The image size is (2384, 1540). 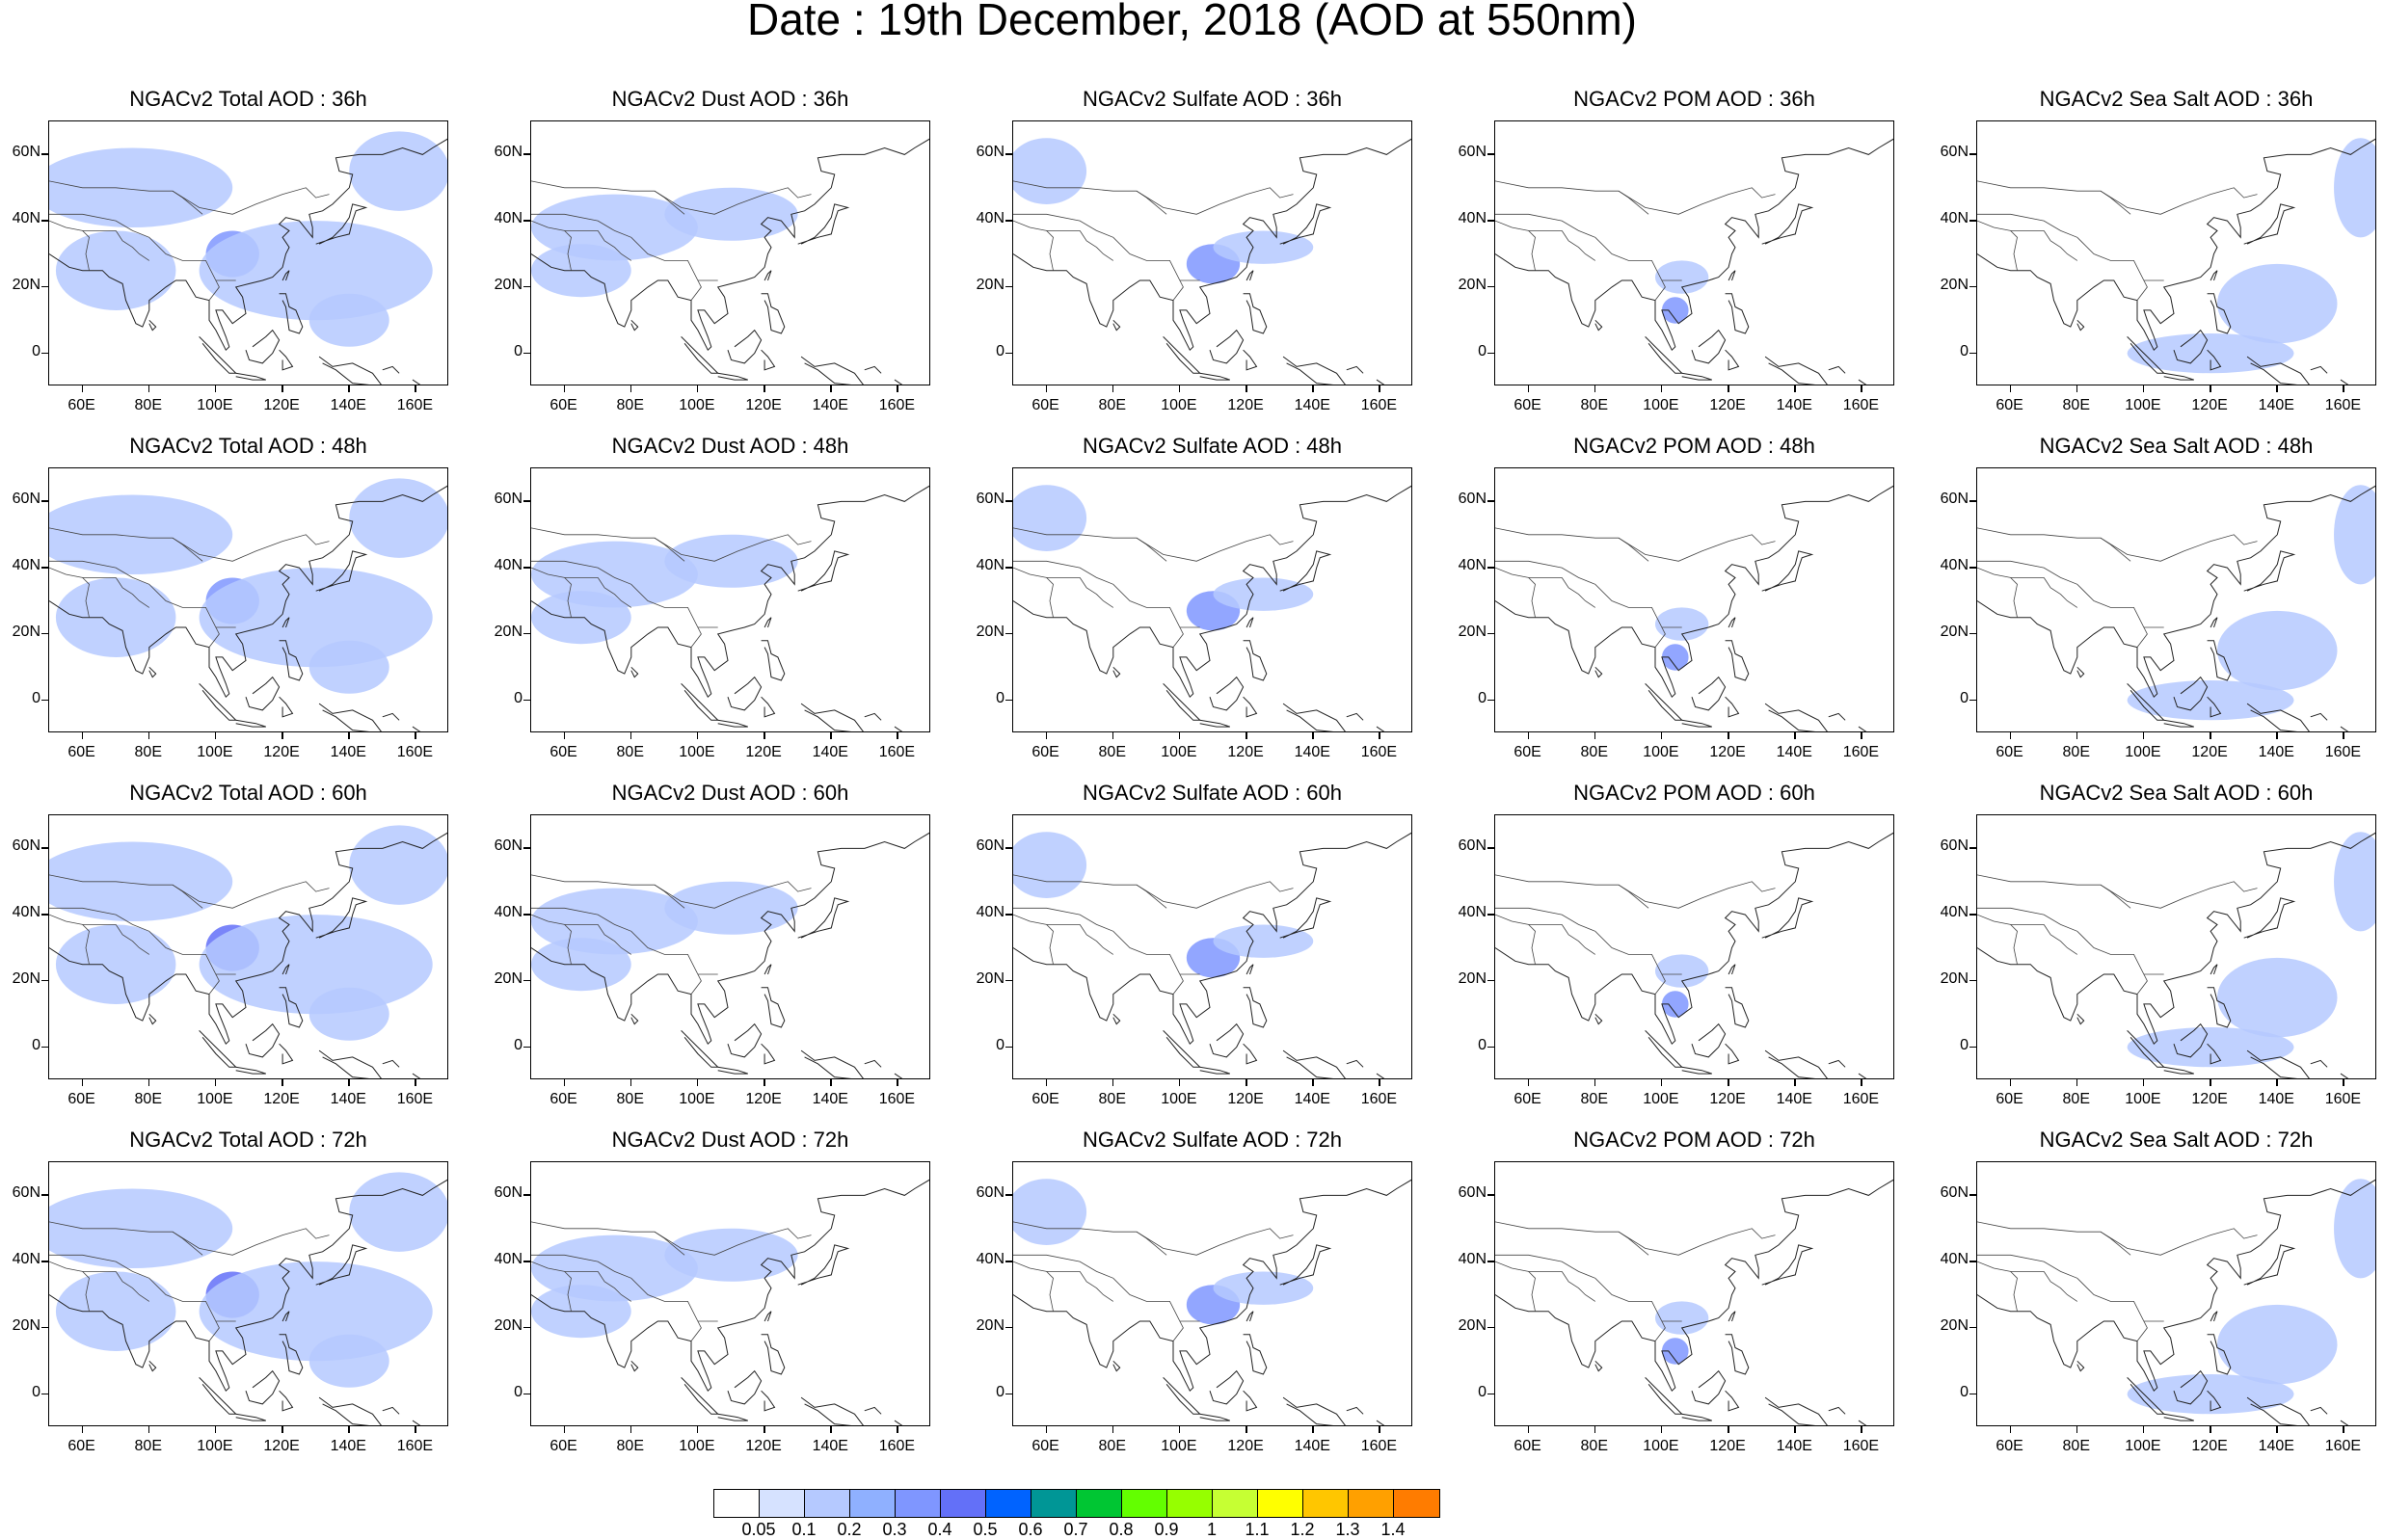 What do you see at coordinates (1190, 1503) in the screenshot?
I see `colorbar-swatch` at bounding box center [1190, 1503].